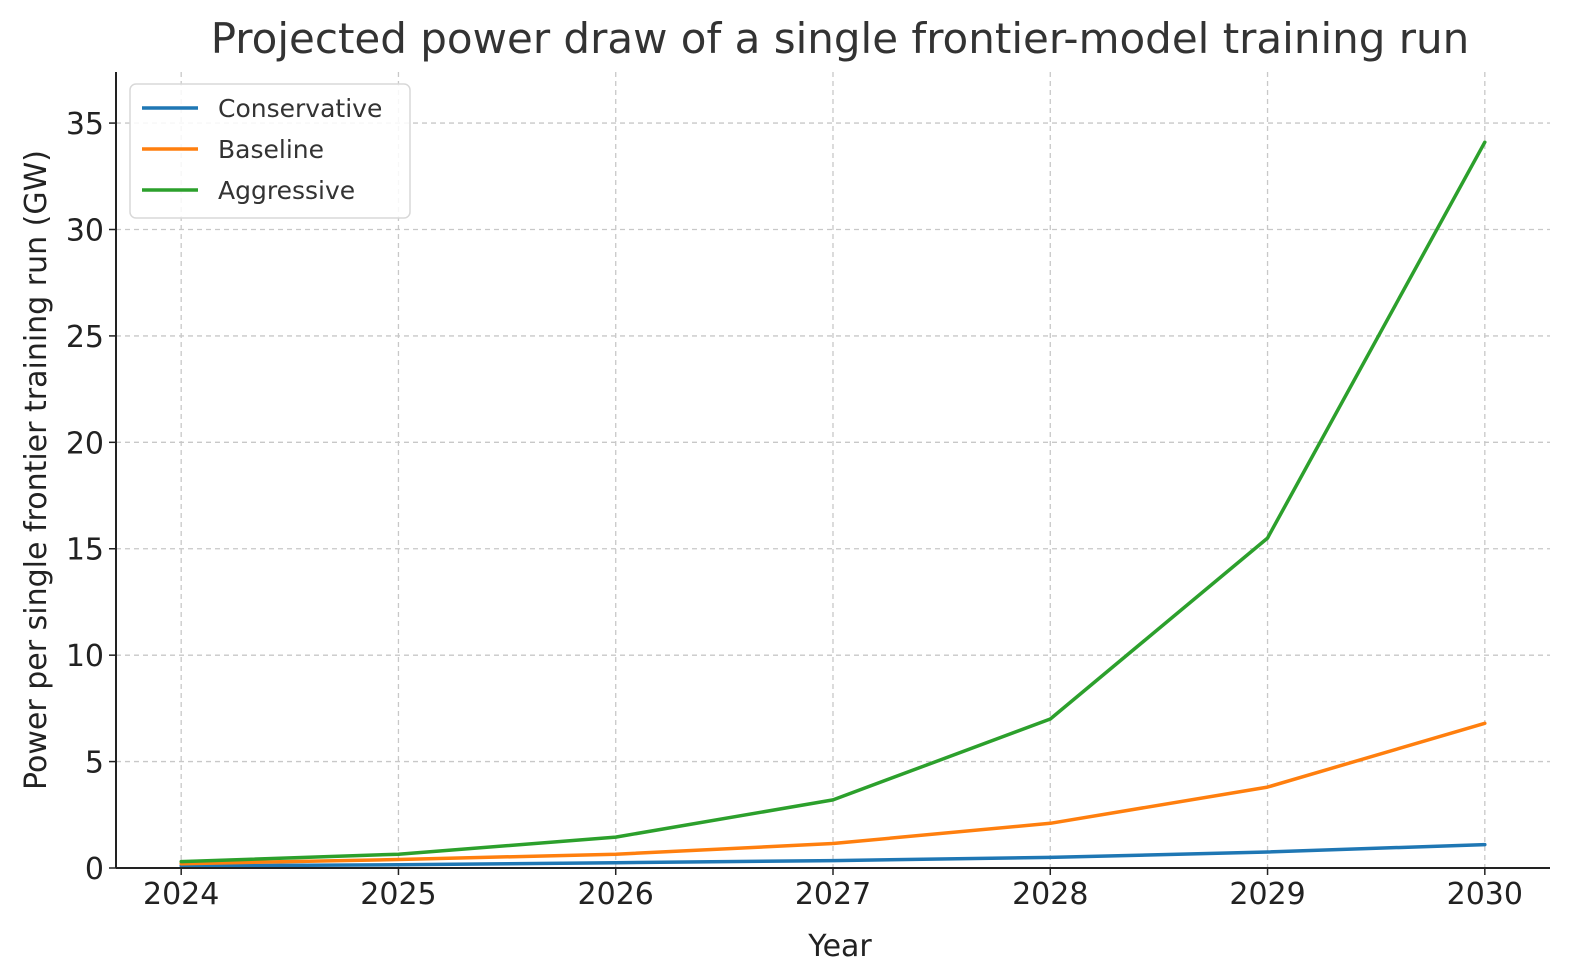 This screenshot has width=1580, height=980. Describe the element at coordinates (94, 763) in the screenshot. I see `y-tick-label: 5` at that location.